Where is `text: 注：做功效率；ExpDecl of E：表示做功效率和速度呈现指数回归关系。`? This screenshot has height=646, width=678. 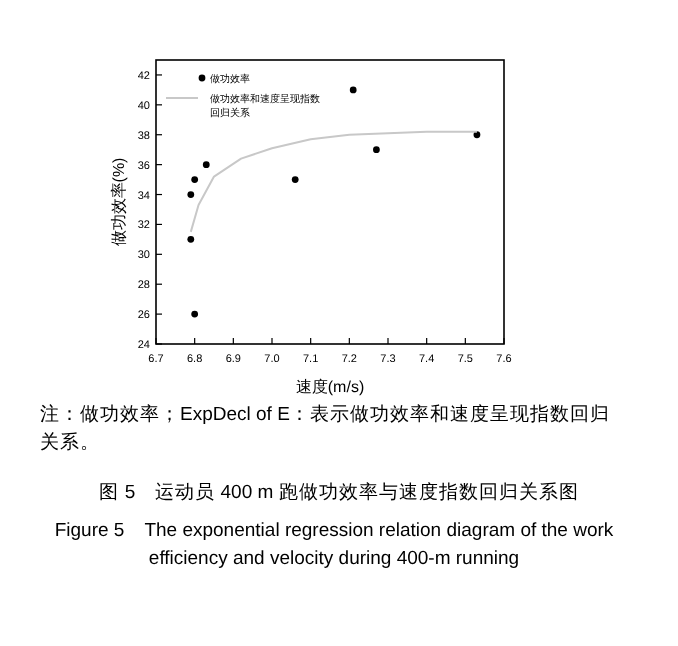
text: 注：做功效率；ExpDecl of E：表示做功效率和速度呈现指数回归关系。 is located at coordinates (326, 430).